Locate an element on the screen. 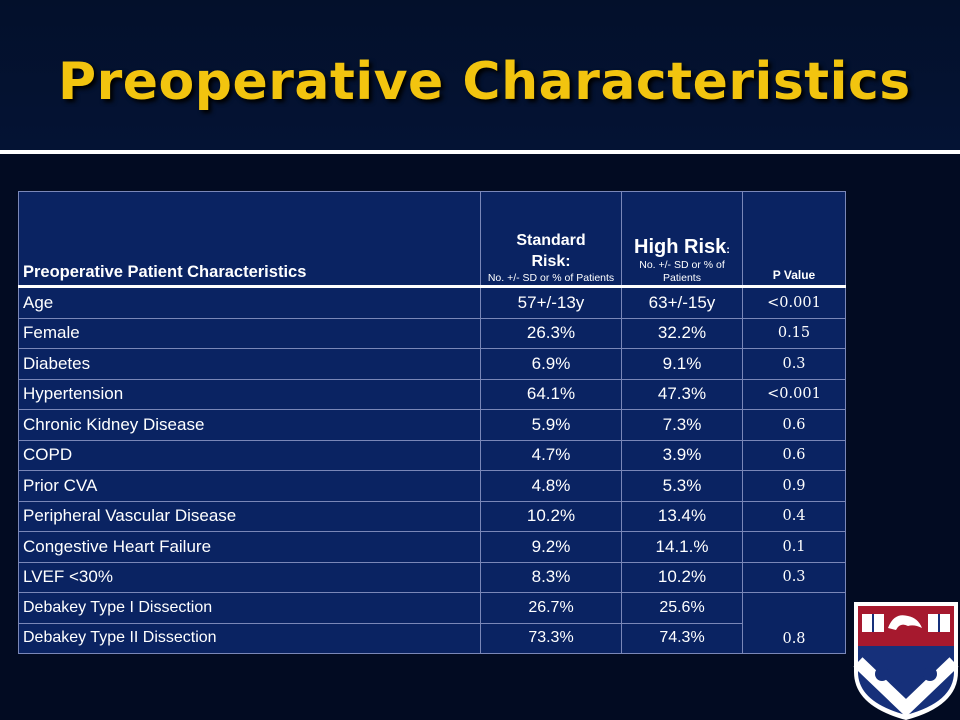 The width and height of the screenshot is (960, 720). university-shield-icon is located at coordinates (906, 661).